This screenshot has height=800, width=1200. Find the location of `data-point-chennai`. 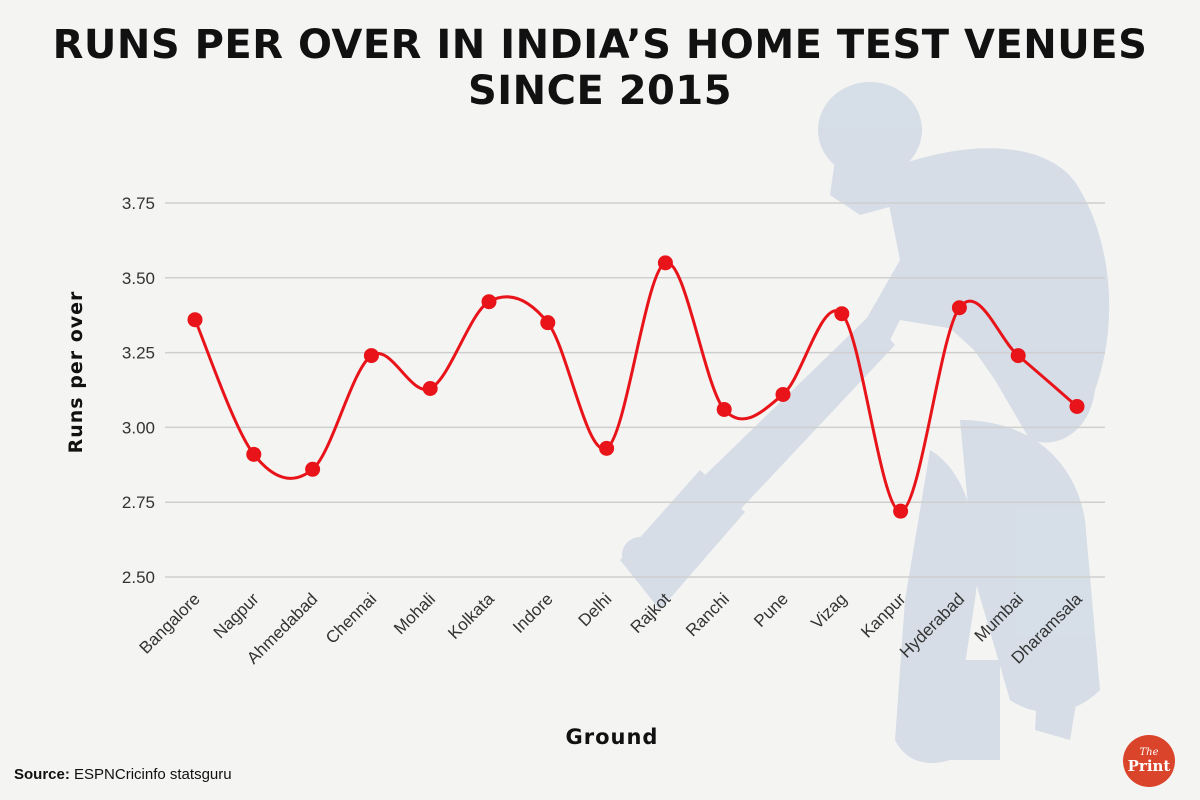

data-point-chennai is located at coordinates (371, 356).